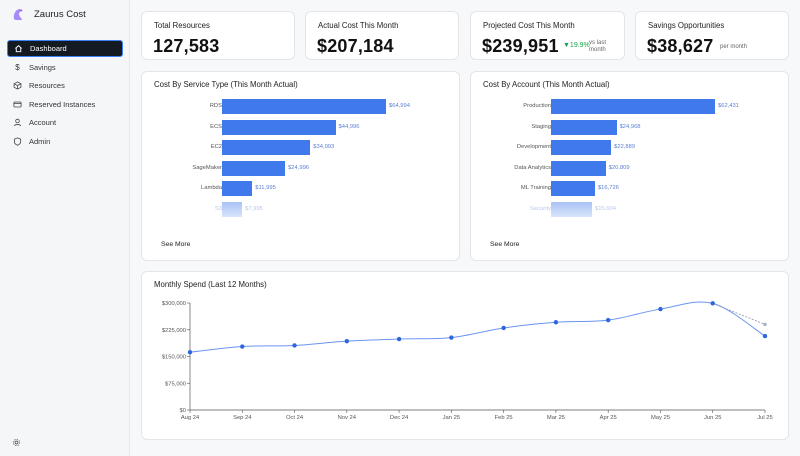 This screenshot has height=456, width=800. Describe the element at coordinates (576, 45) in the screenshot. I see `kpi-change: ▼19.9%` at that location.